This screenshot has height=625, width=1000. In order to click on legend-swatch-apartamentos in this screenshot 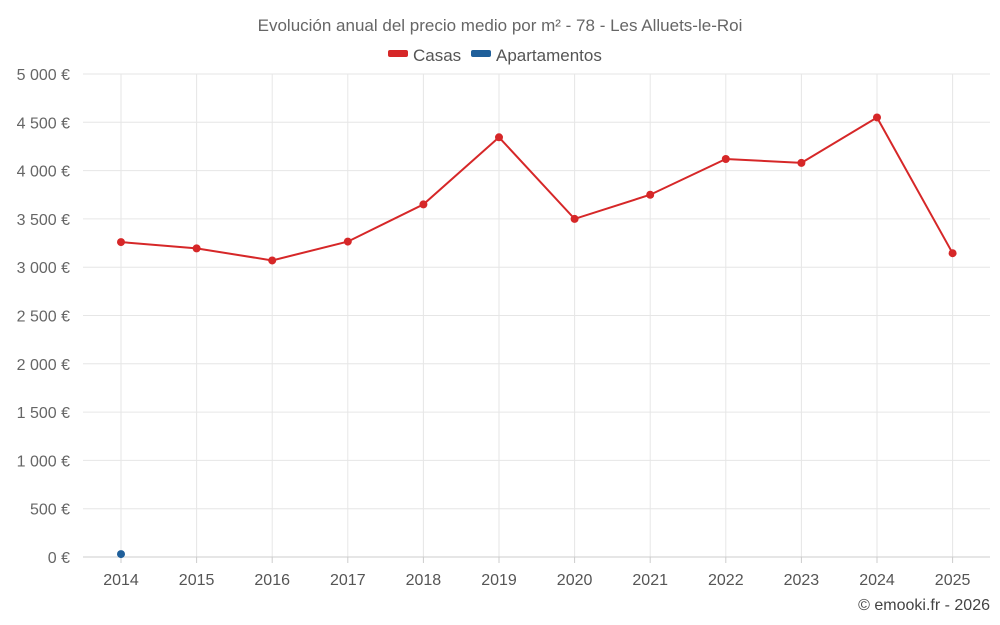, I will do `click(481, 53)`.